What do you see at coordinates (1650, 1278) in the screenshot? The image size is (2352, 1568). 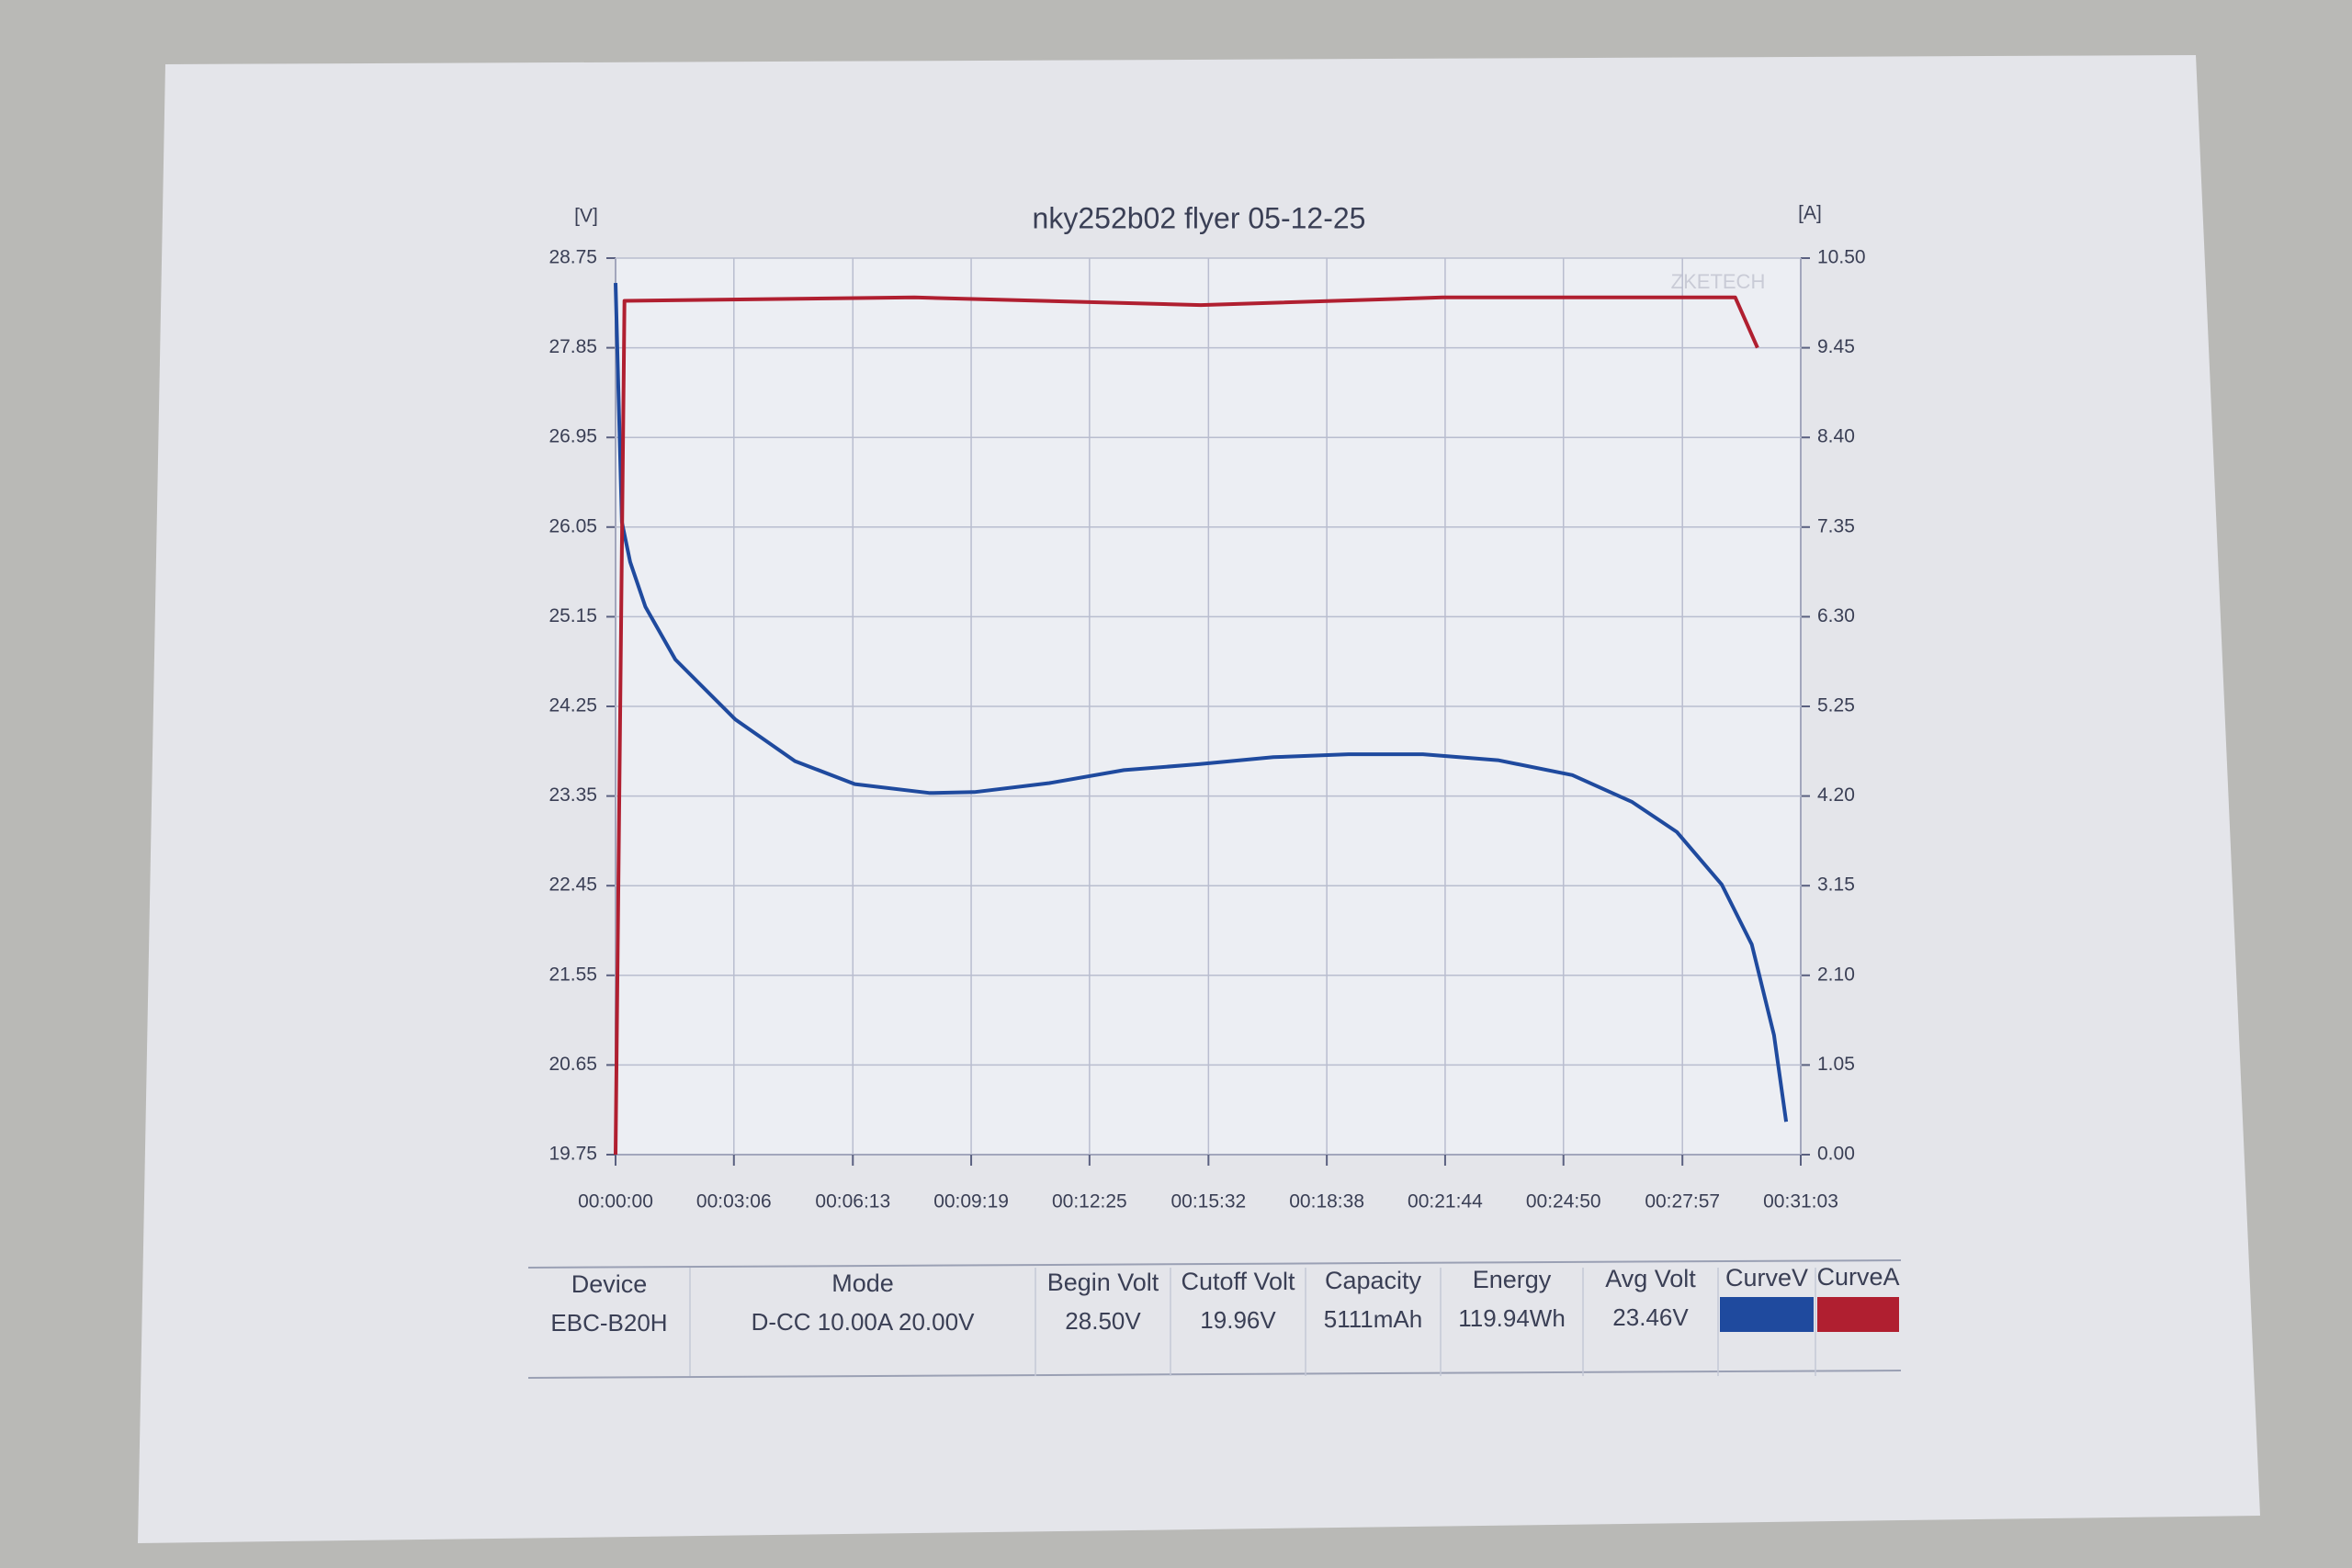 I see `table-header: Avg Volt` at bounding box center [1650, 1278].